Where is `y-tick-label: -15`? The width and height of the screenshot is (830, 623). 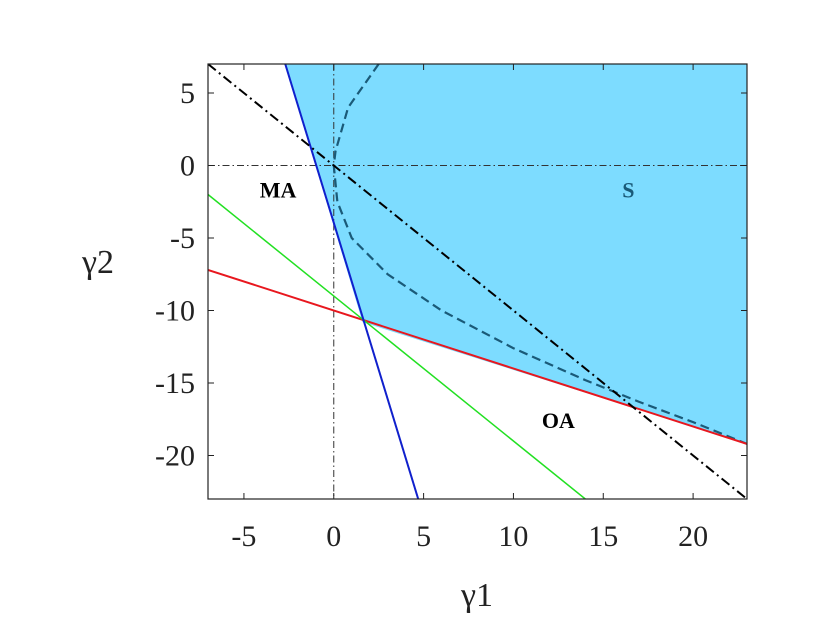 y-tick-label: -15 is located at coordinates (175, 383).